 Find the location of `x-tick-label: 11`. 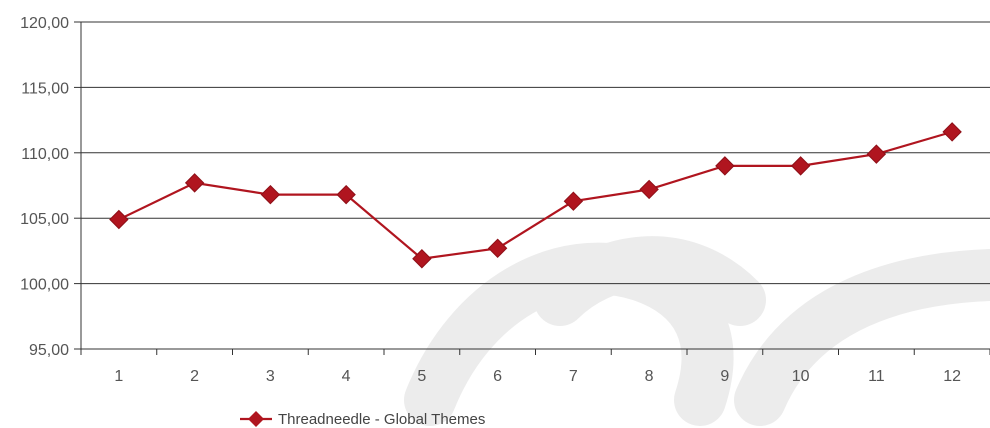

x-tick-label: 11 is located at coordinates (876, 376).